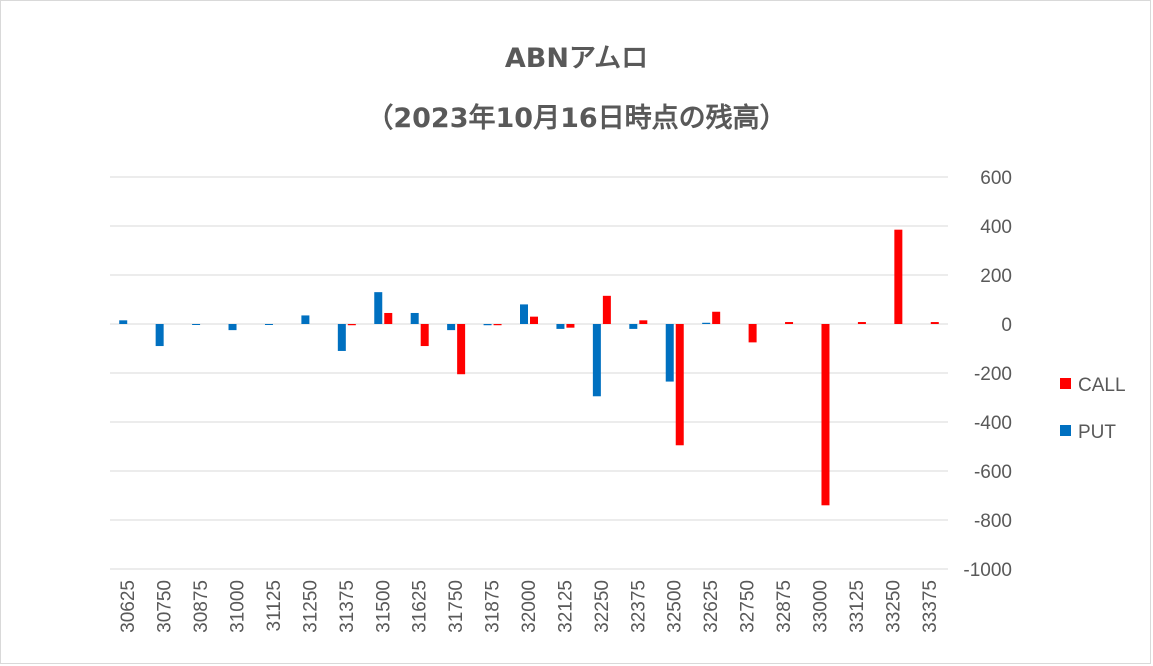  I want to click on y-tick-label: 0, so click(1006, 325).